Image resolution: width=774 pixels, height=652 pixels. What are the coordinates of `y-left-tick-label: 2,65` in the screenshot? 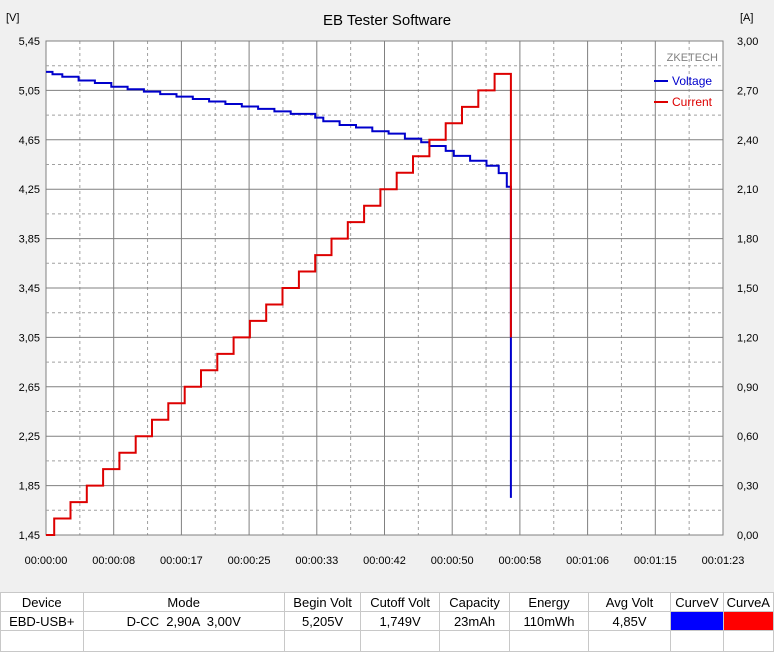 It's located at (29, 388).